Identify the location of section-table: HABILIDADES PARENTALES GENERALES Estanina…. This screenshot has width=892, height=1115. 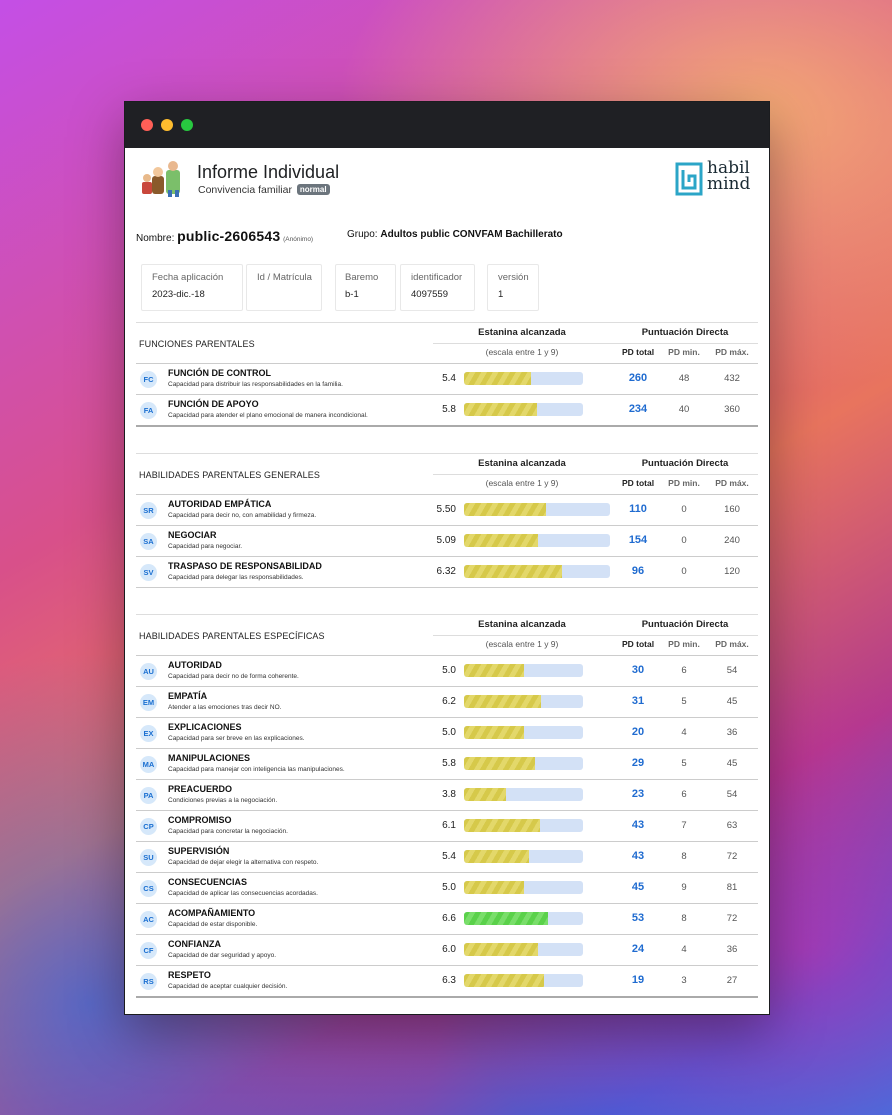
(447, 520).